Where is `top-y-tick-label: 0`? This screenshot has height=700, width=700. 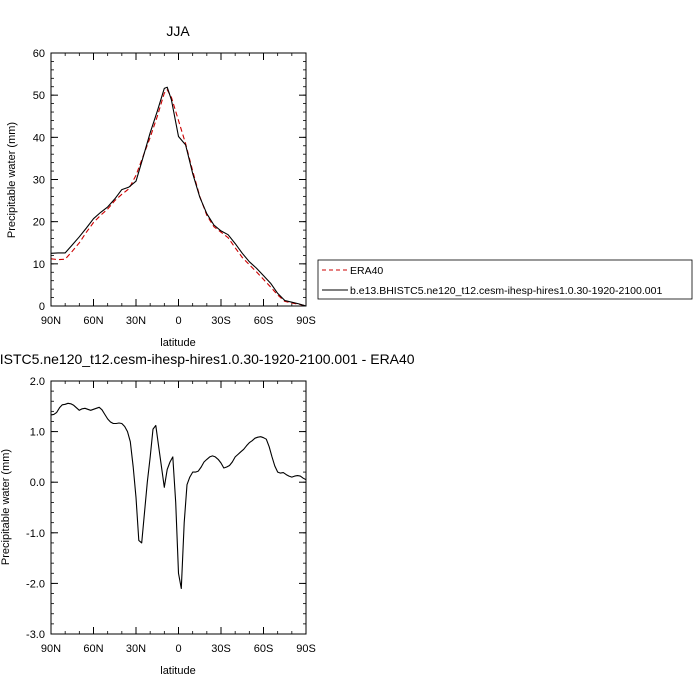
top-y-tick-label: 0 is located at coordinates (42, 307).